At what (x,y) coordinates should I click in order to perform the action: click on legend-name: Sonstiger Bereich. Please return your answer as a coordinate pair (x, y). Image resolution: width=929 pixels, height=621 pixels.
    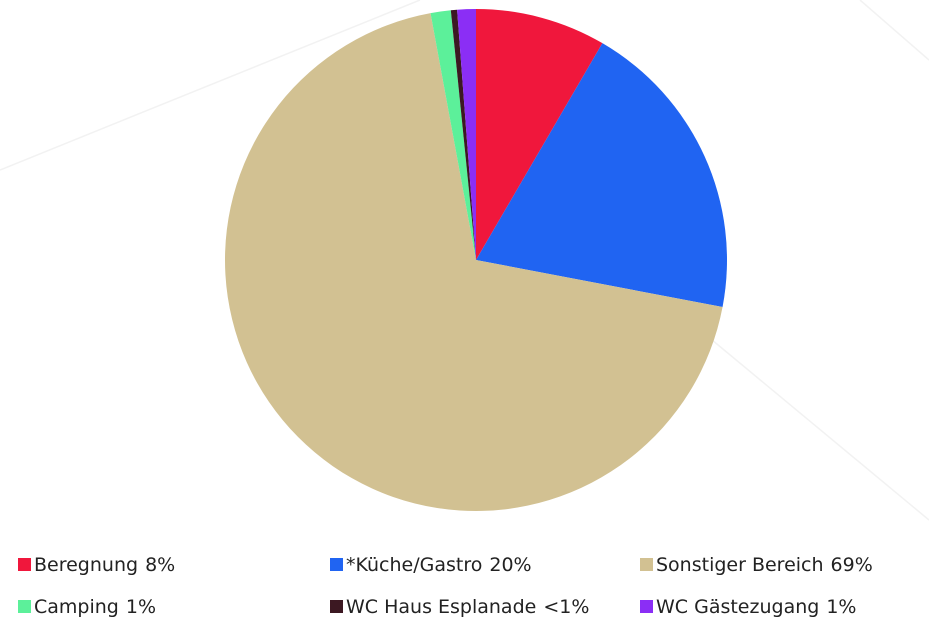
    Looking at the image, I should click on (740, 565).